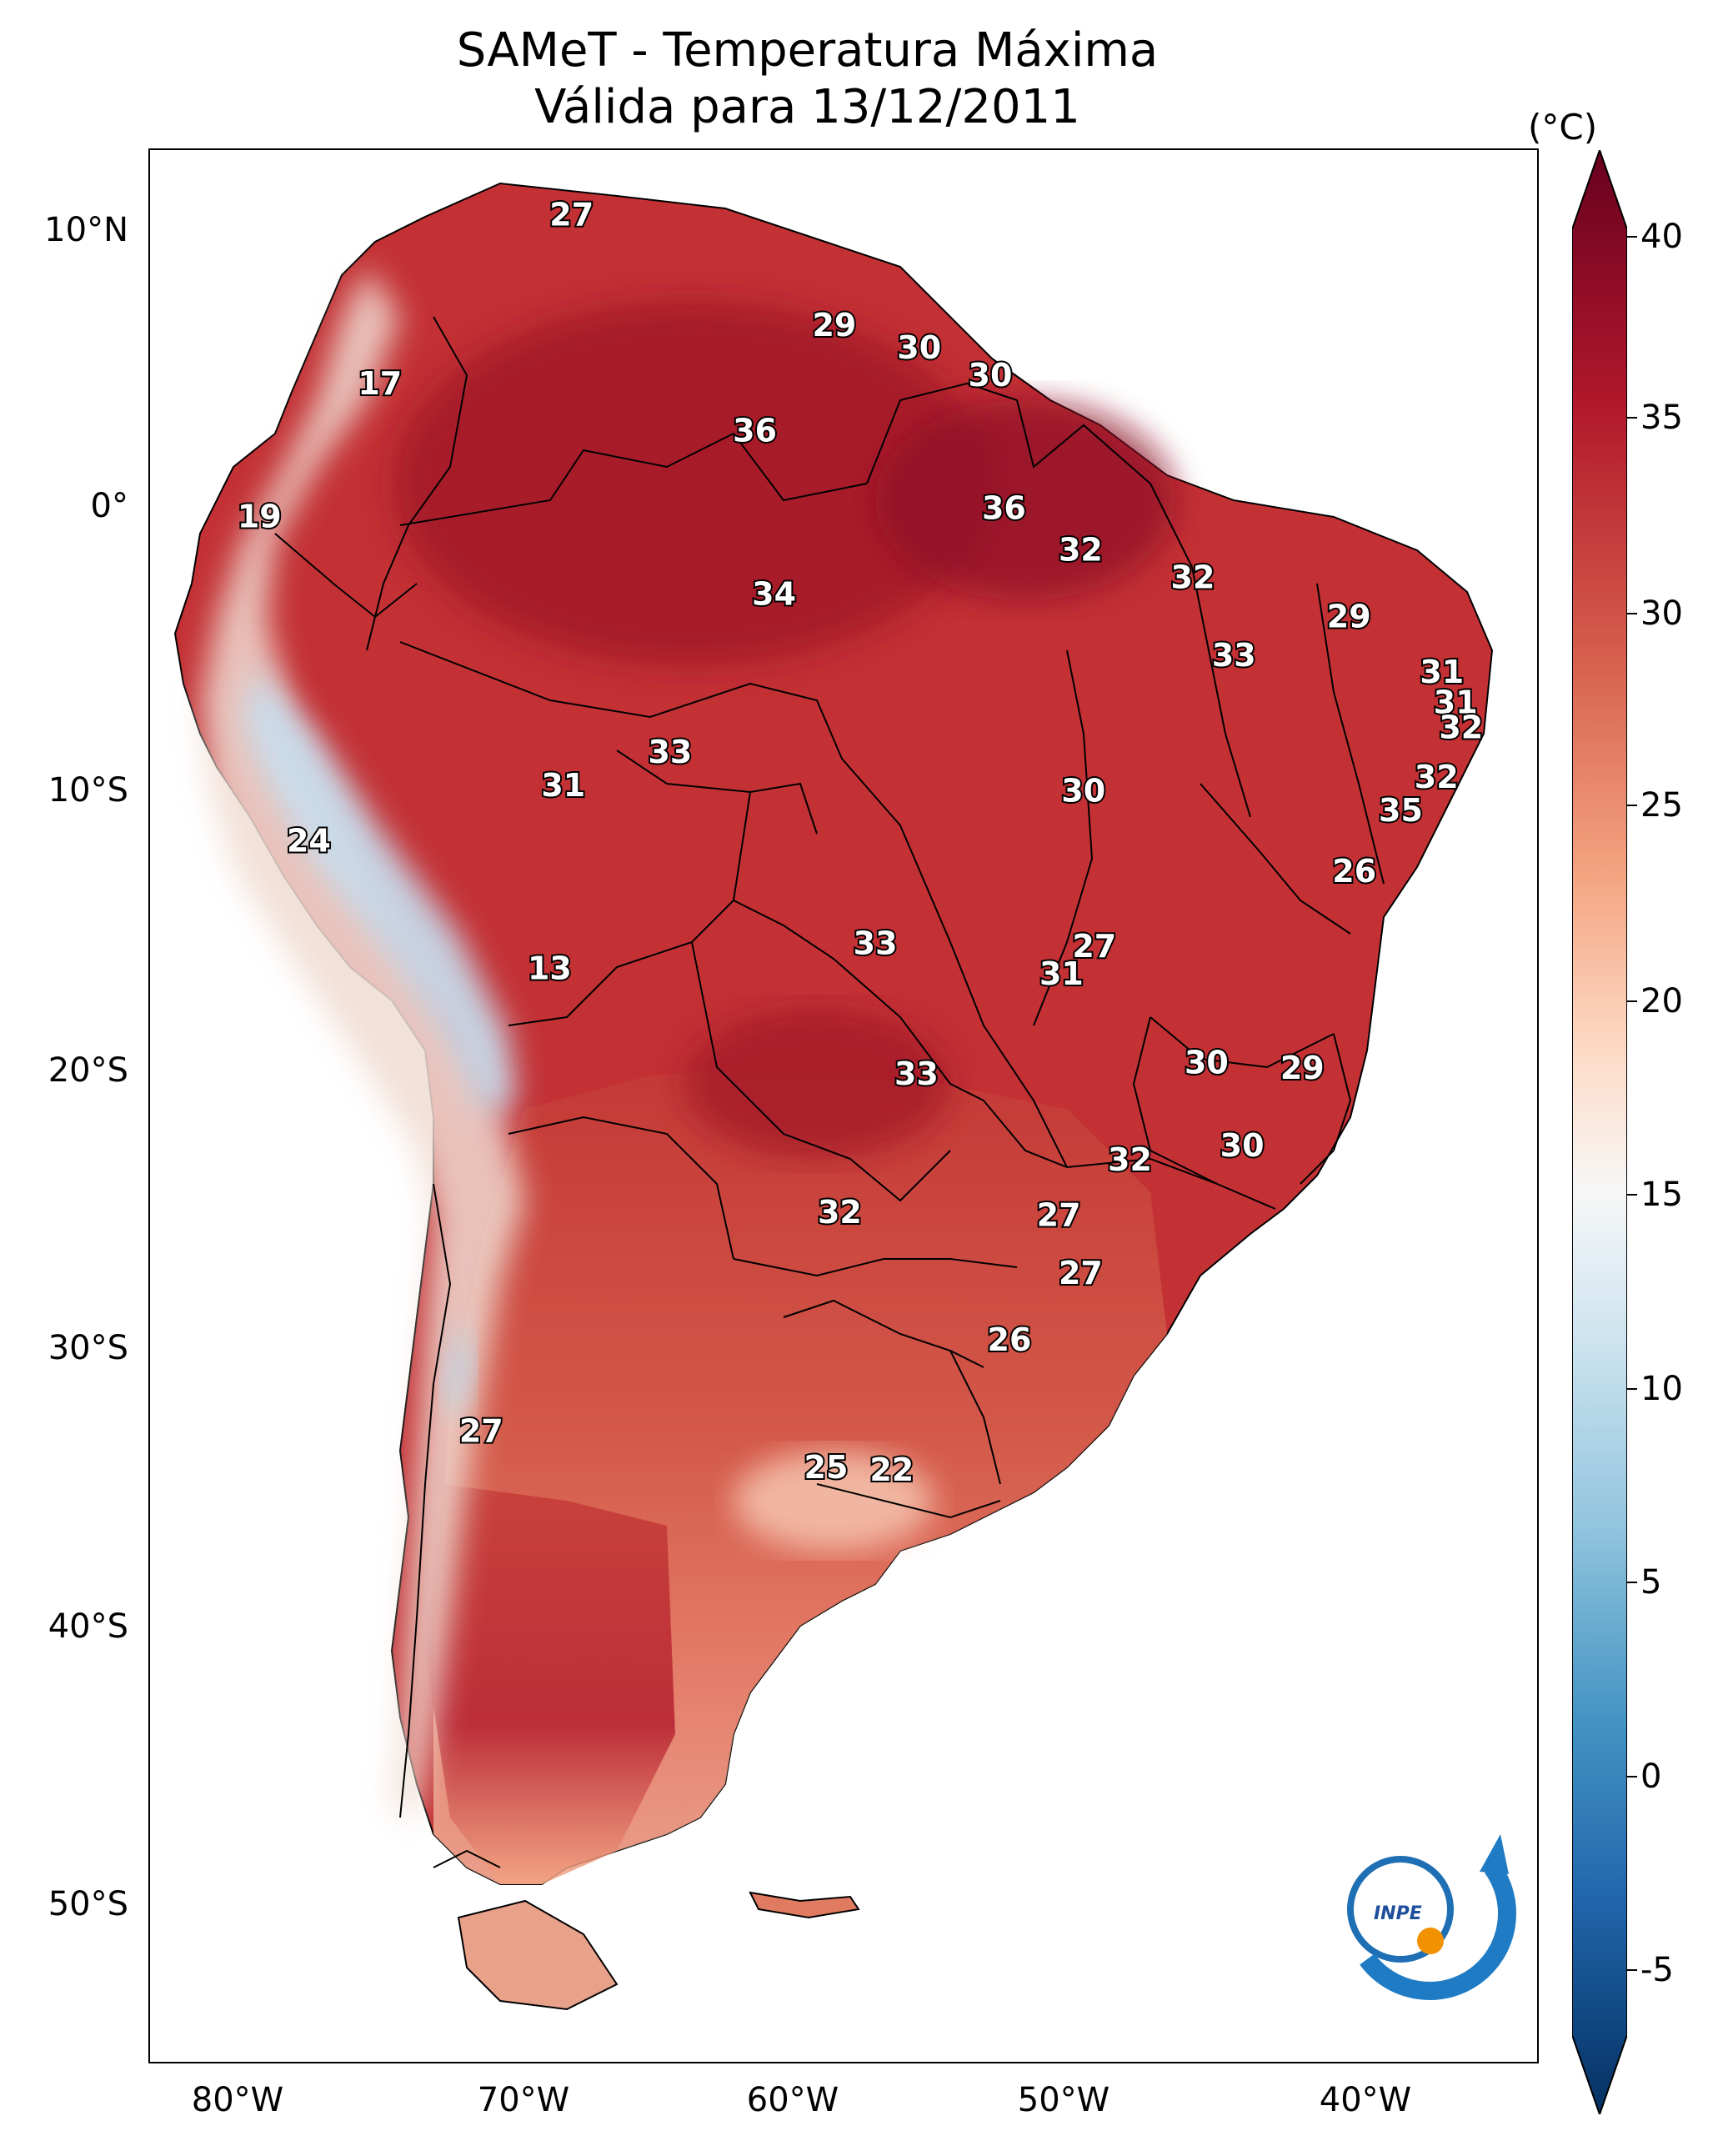 The width and height of the screenshot is (1723, 2156). Describe the element at coordinates (1398, 1913) in the screenshot. I see `svg-text: INPE` at that location.